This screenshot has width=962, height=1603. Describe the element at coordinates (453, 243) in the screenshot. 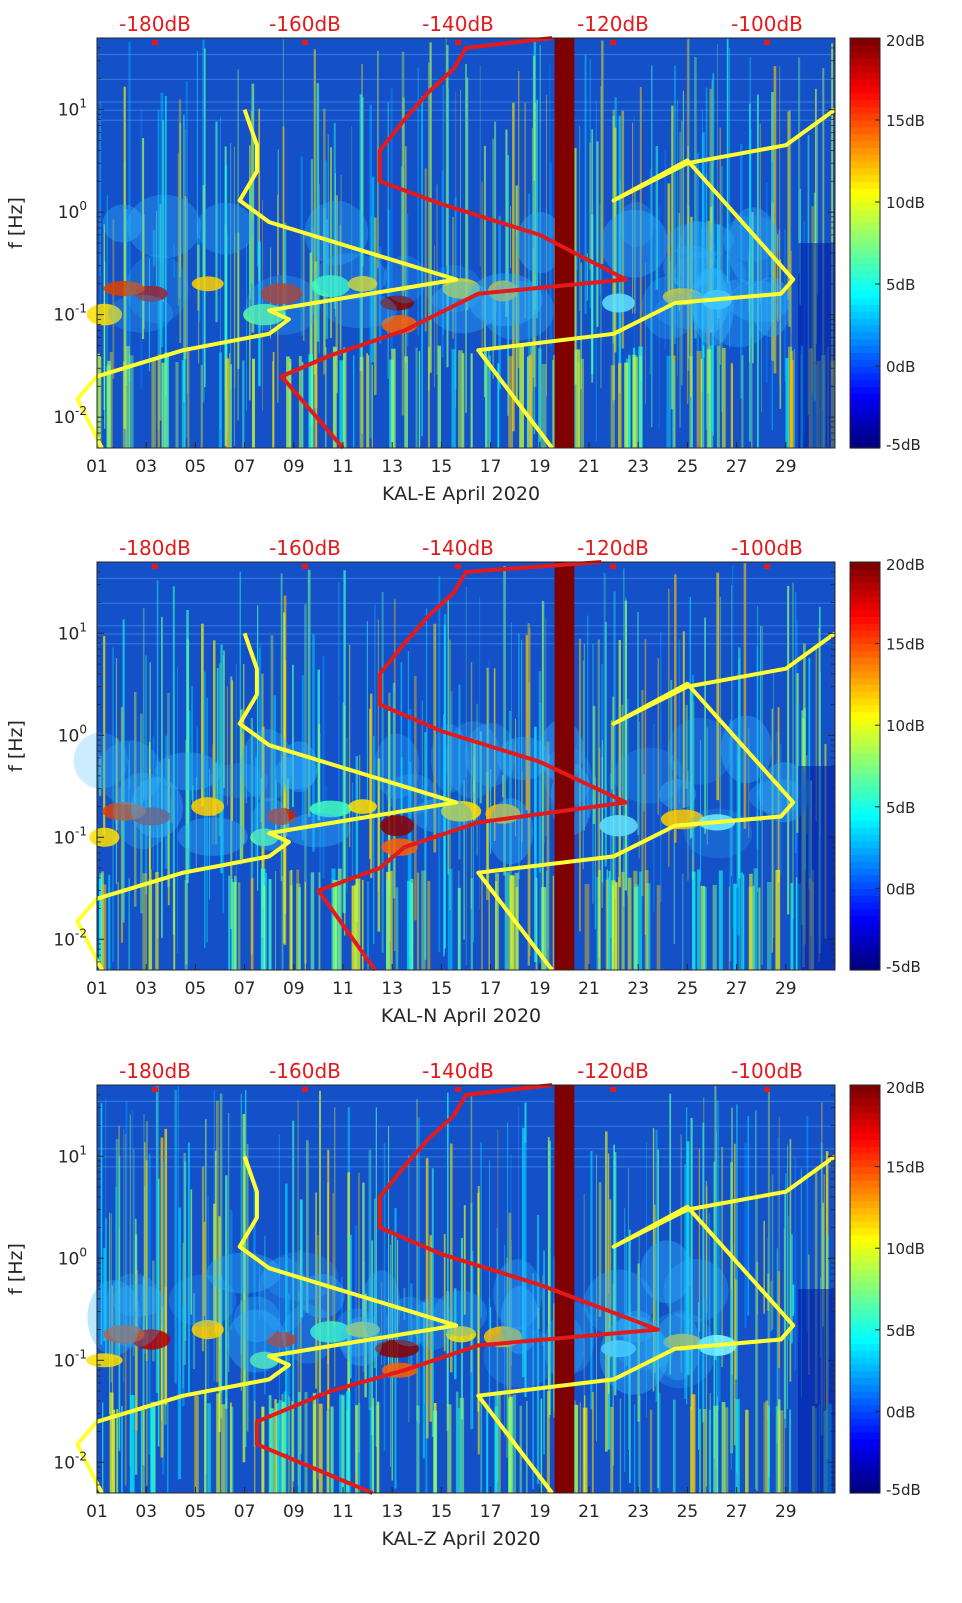

I see `red-noise-curve` at that location.